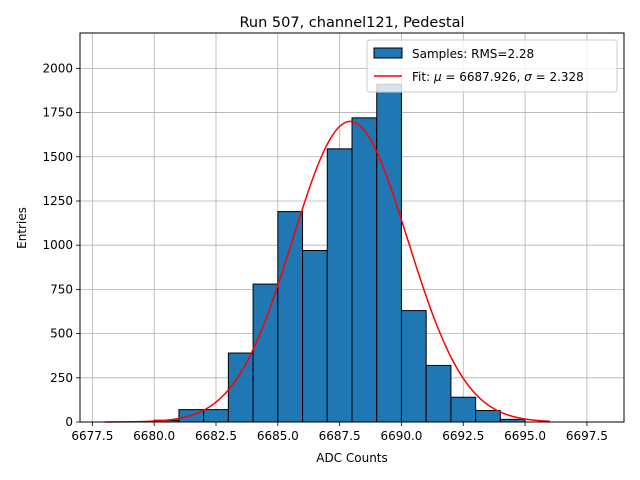 The height and width of the screenshot is (480, 640). What do you see at coordinates (498, 77) in the screenshot?
I see `legend-label-fit: Fit: μ = 6687.926, σ = 2.328` at bounding box center [498, 77].